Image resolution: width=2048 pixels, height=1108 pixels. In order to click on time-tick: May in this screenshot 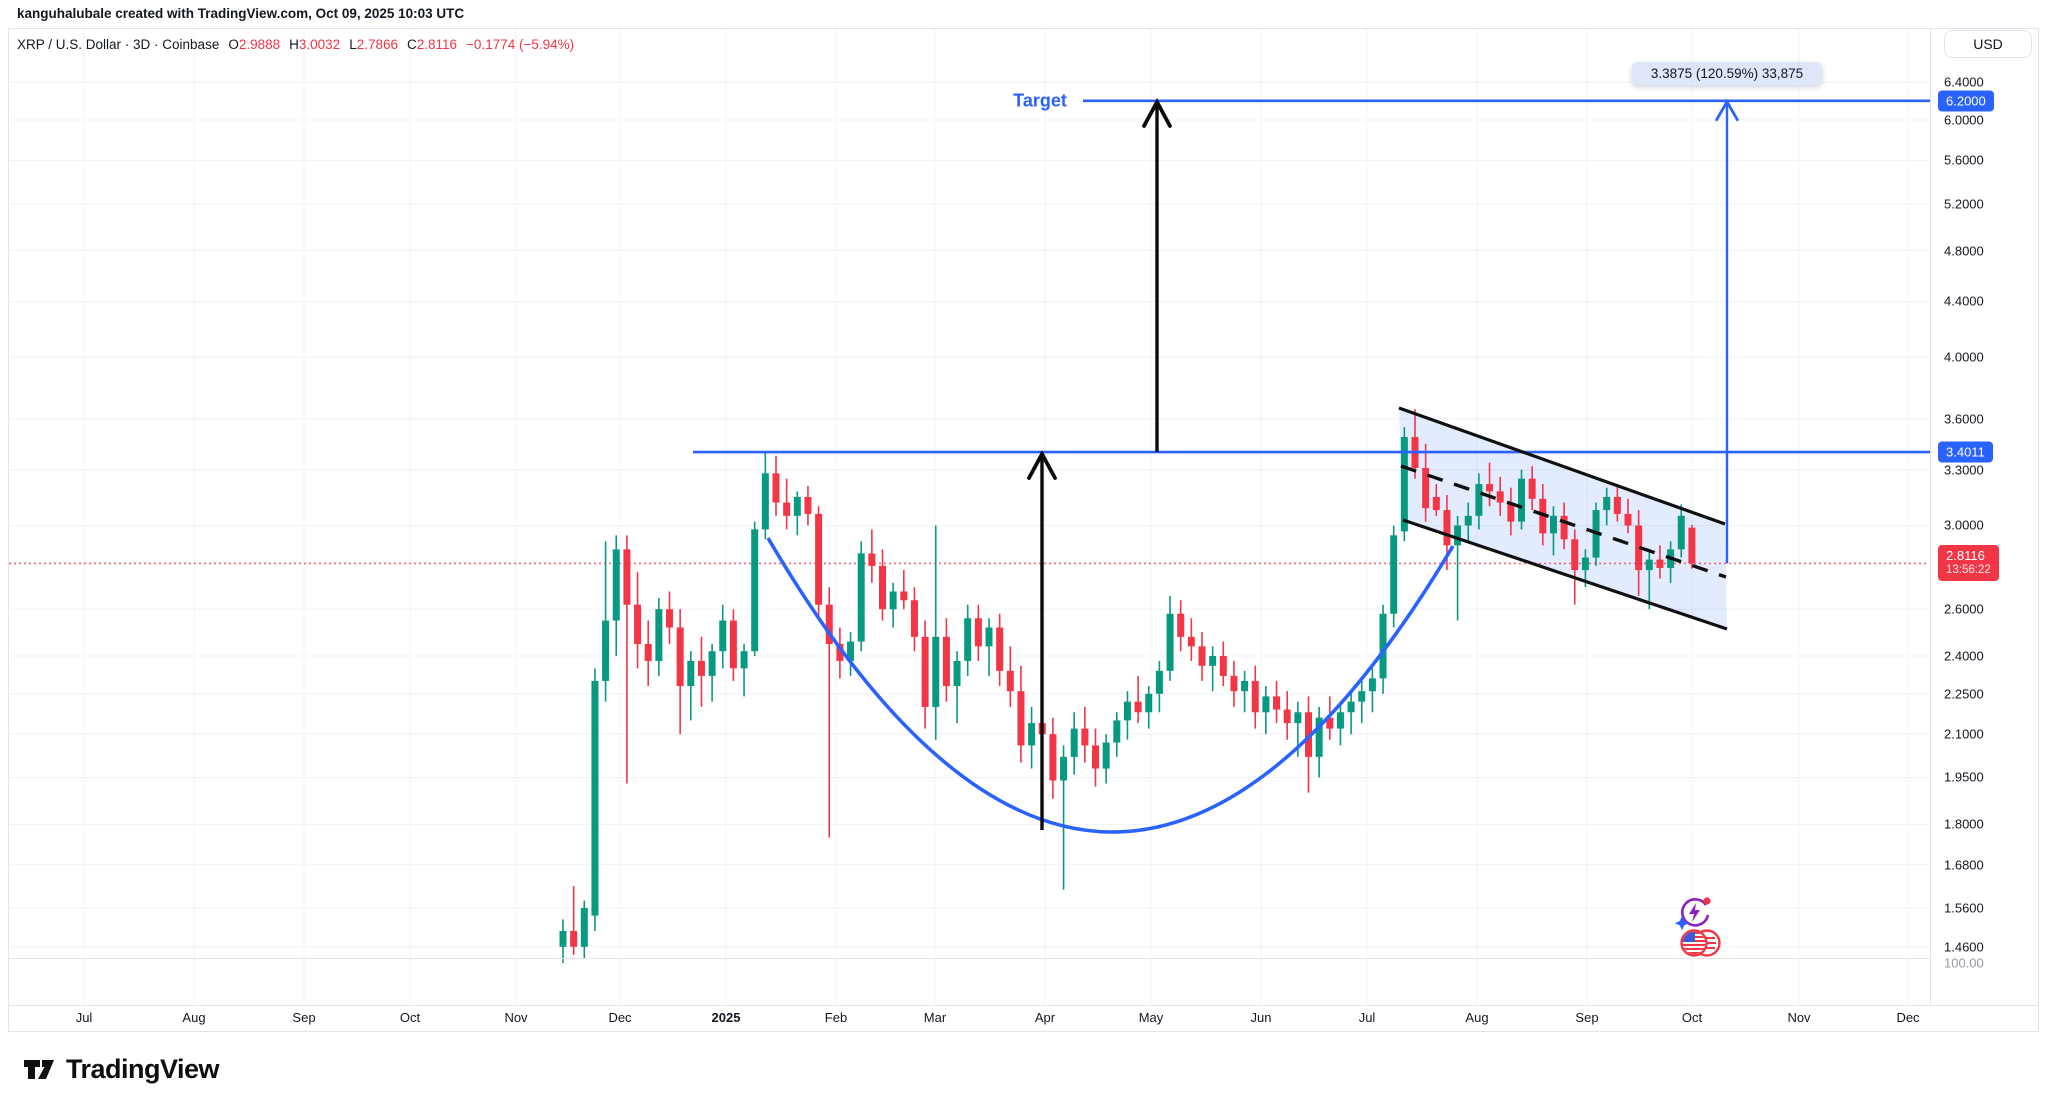, I will do `click(1151, 1017)`.